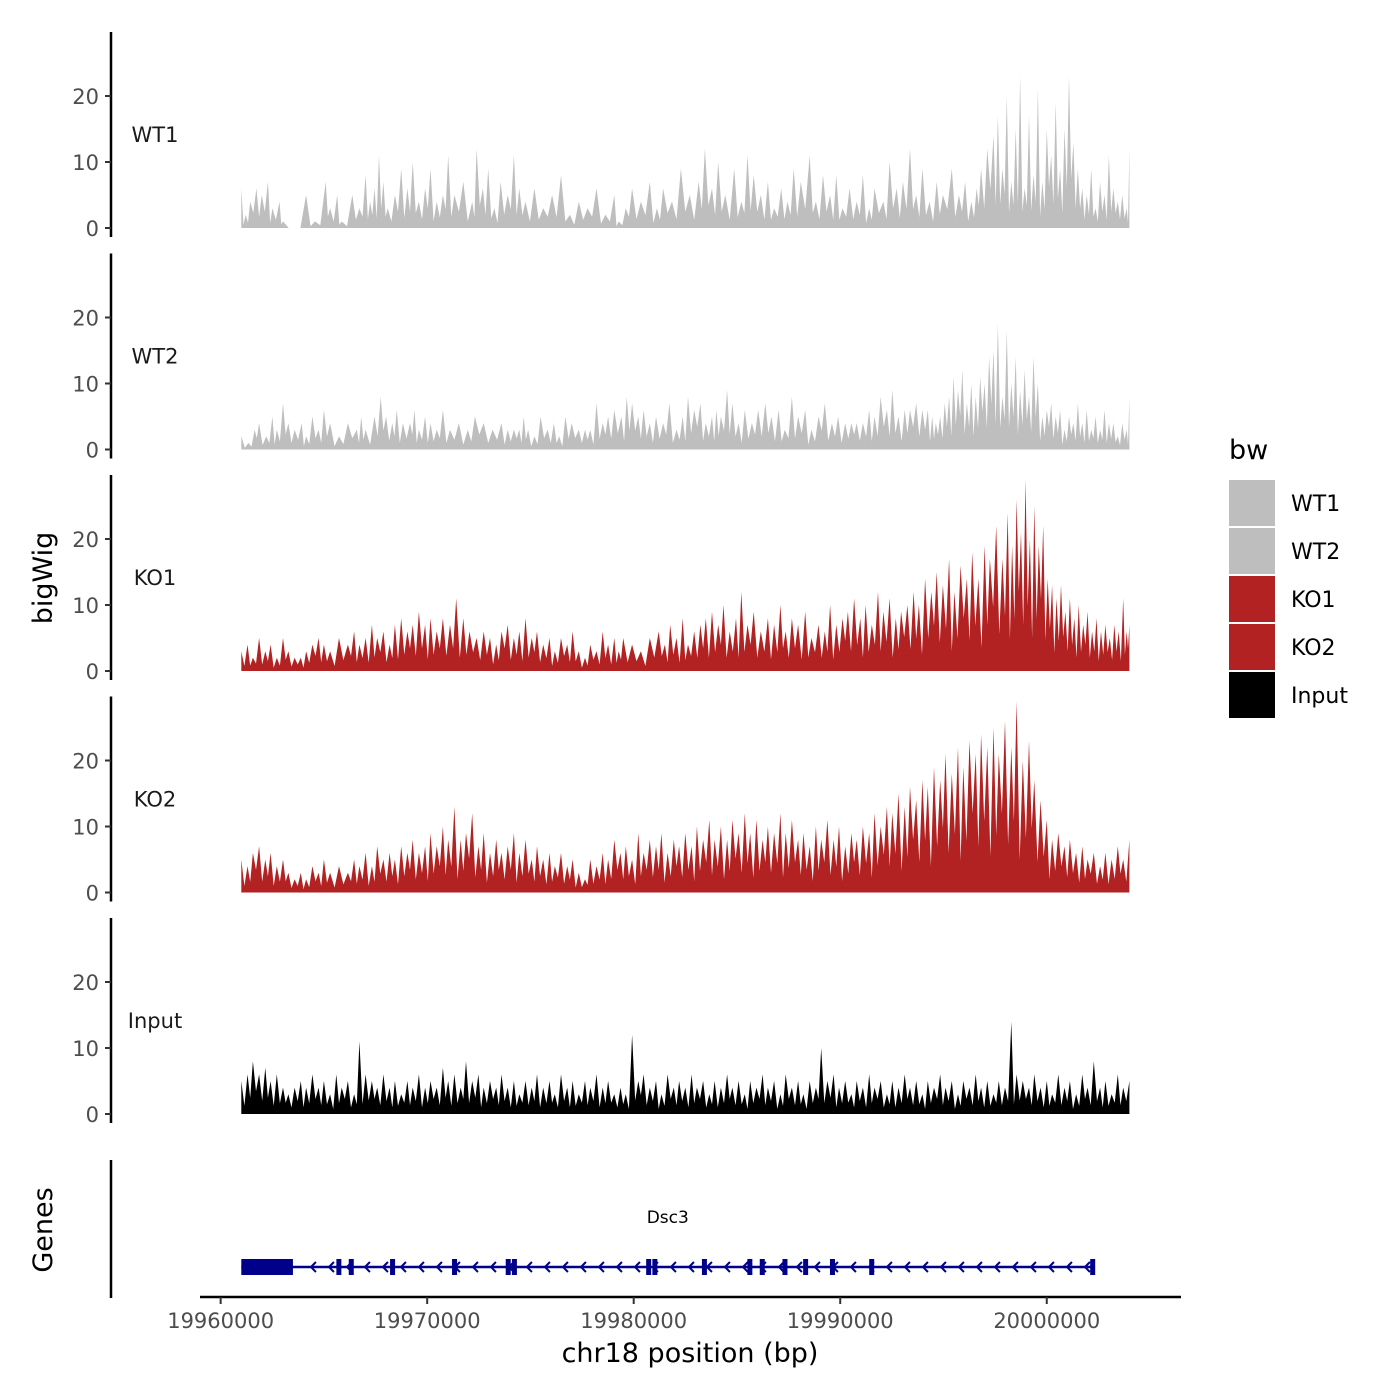 The width and height of the screenshot is (1400, 1400). I want to click on gene-track: Dsc3, so click(602, 1229).